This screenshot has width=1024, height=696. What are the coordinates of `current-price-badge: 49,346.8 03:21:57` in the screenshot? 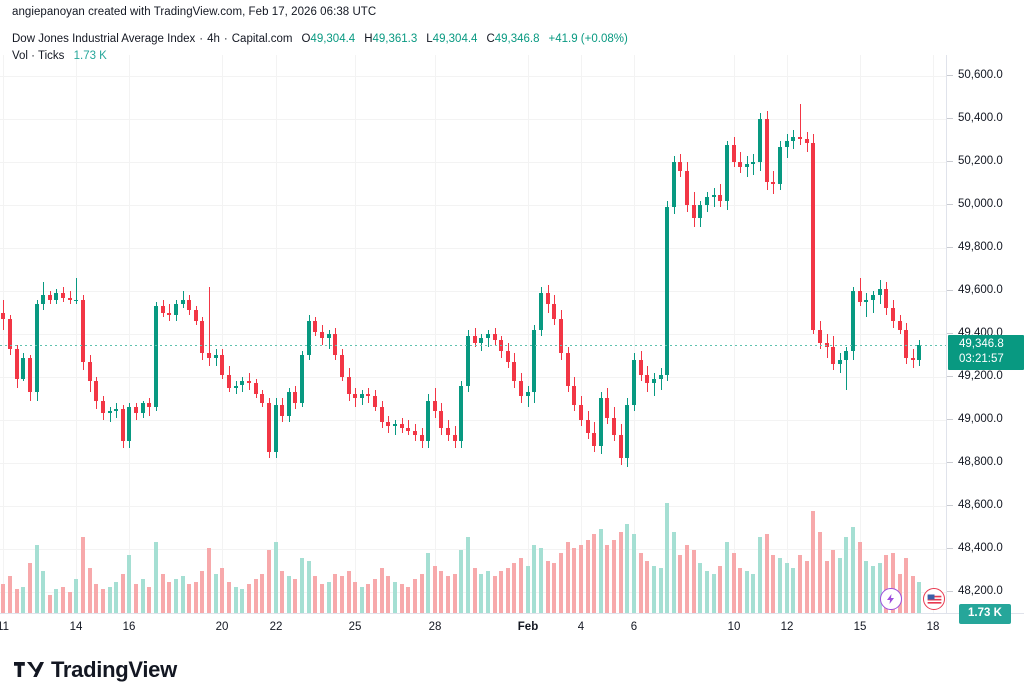 It's located at (986, 353).